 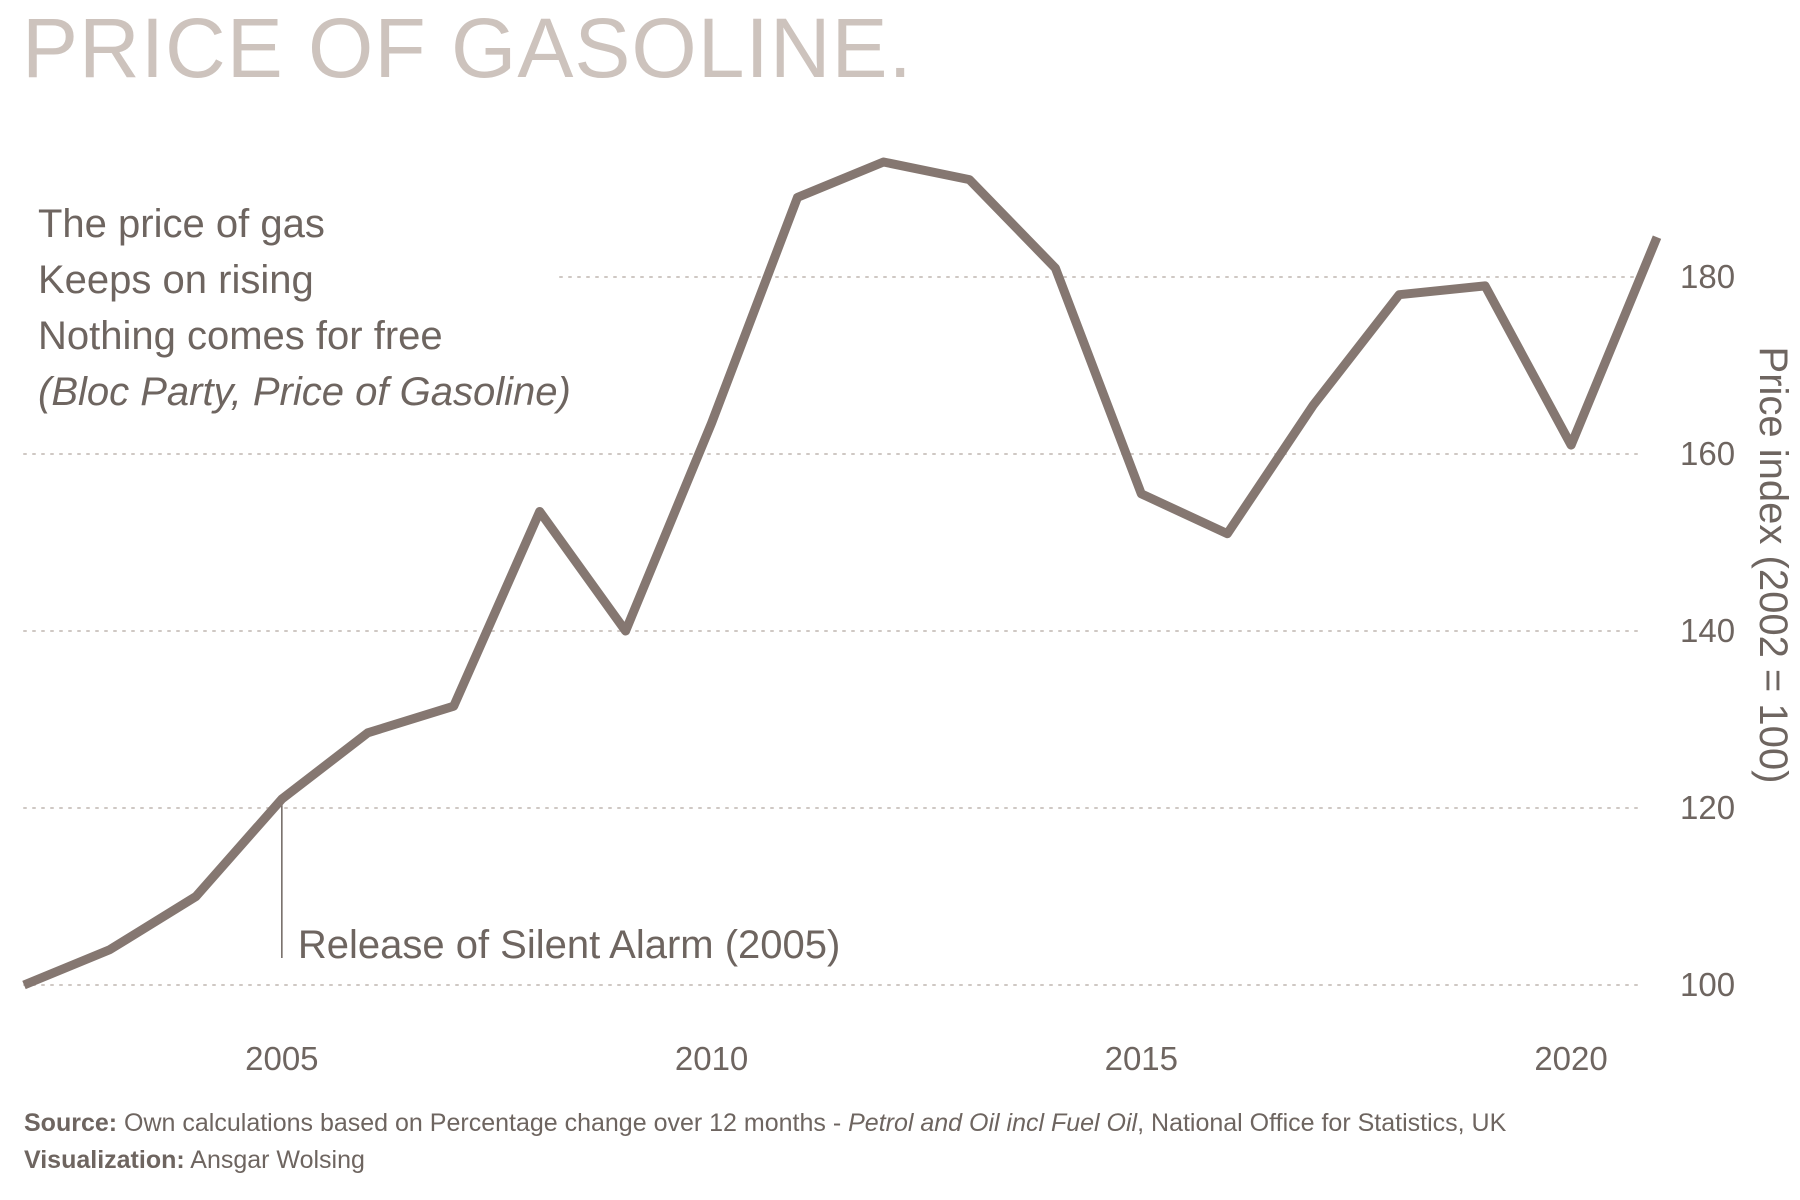 I want to click on y-tick-label-160: 160, so click(x=1707, y=453).